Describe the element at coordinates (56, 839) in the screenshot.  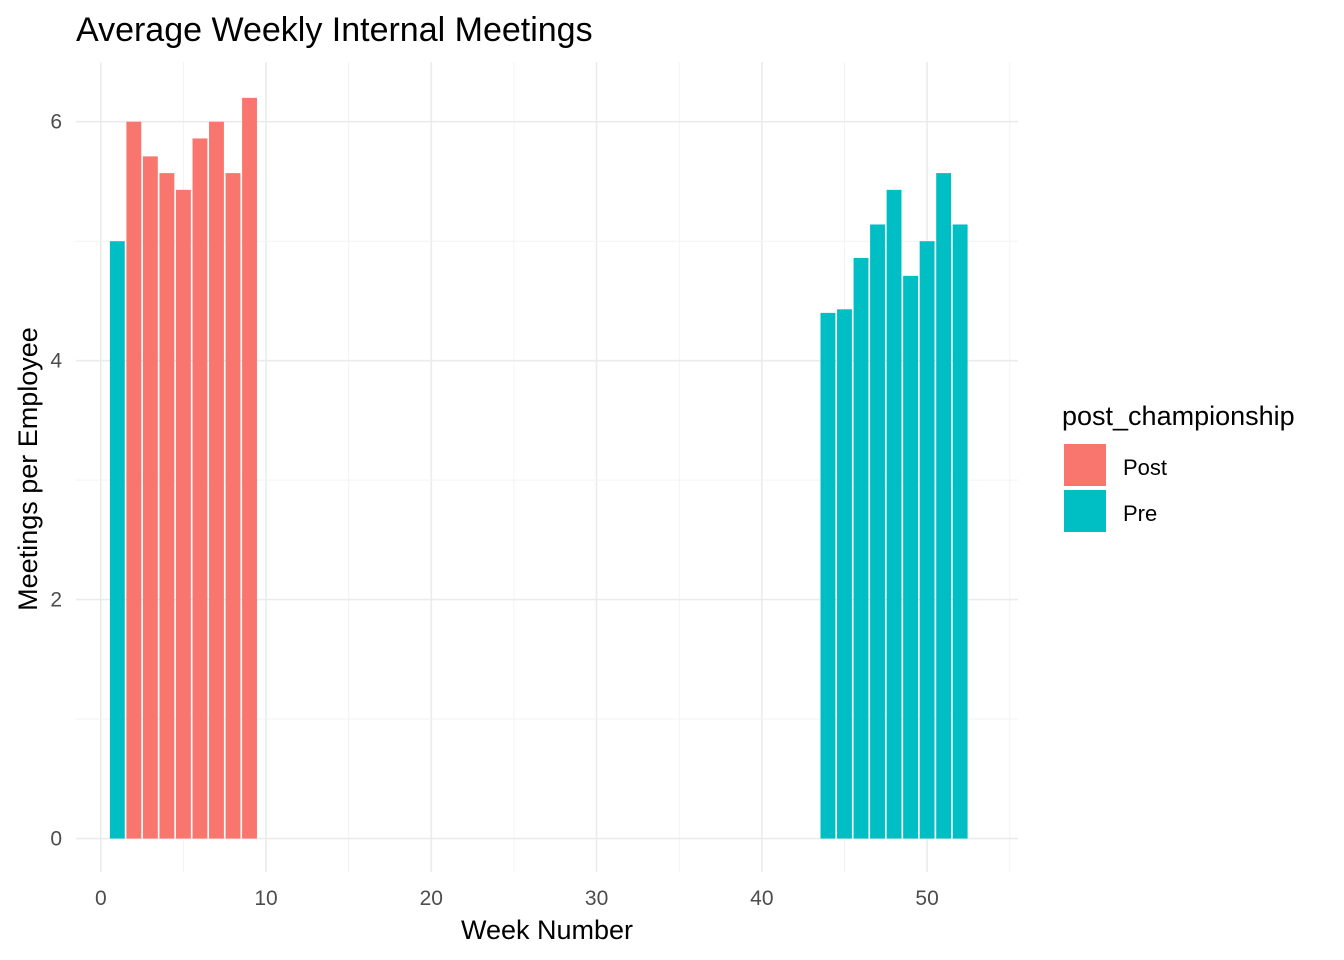
I see `y-tick-label: 0` at that location.